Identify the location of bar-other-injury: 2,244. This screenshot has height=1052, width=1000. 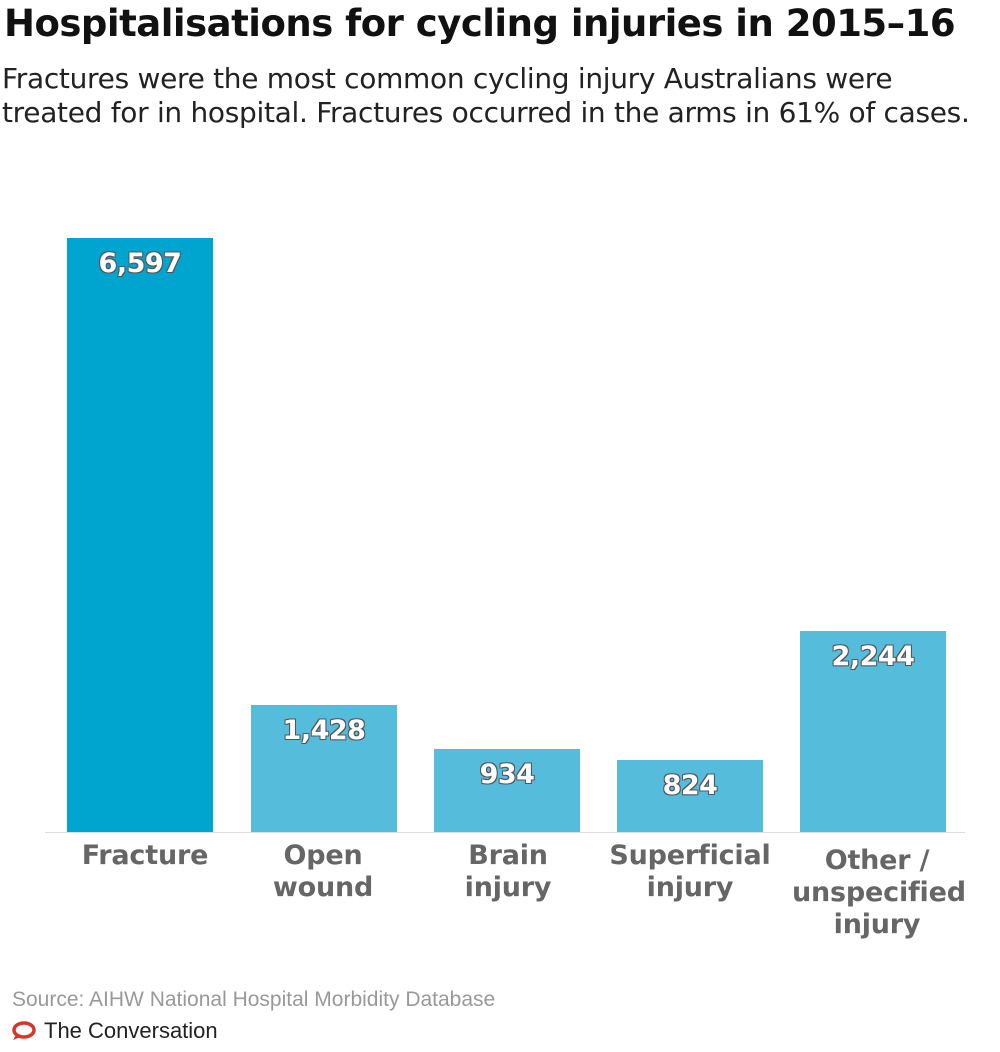
(873, 731).